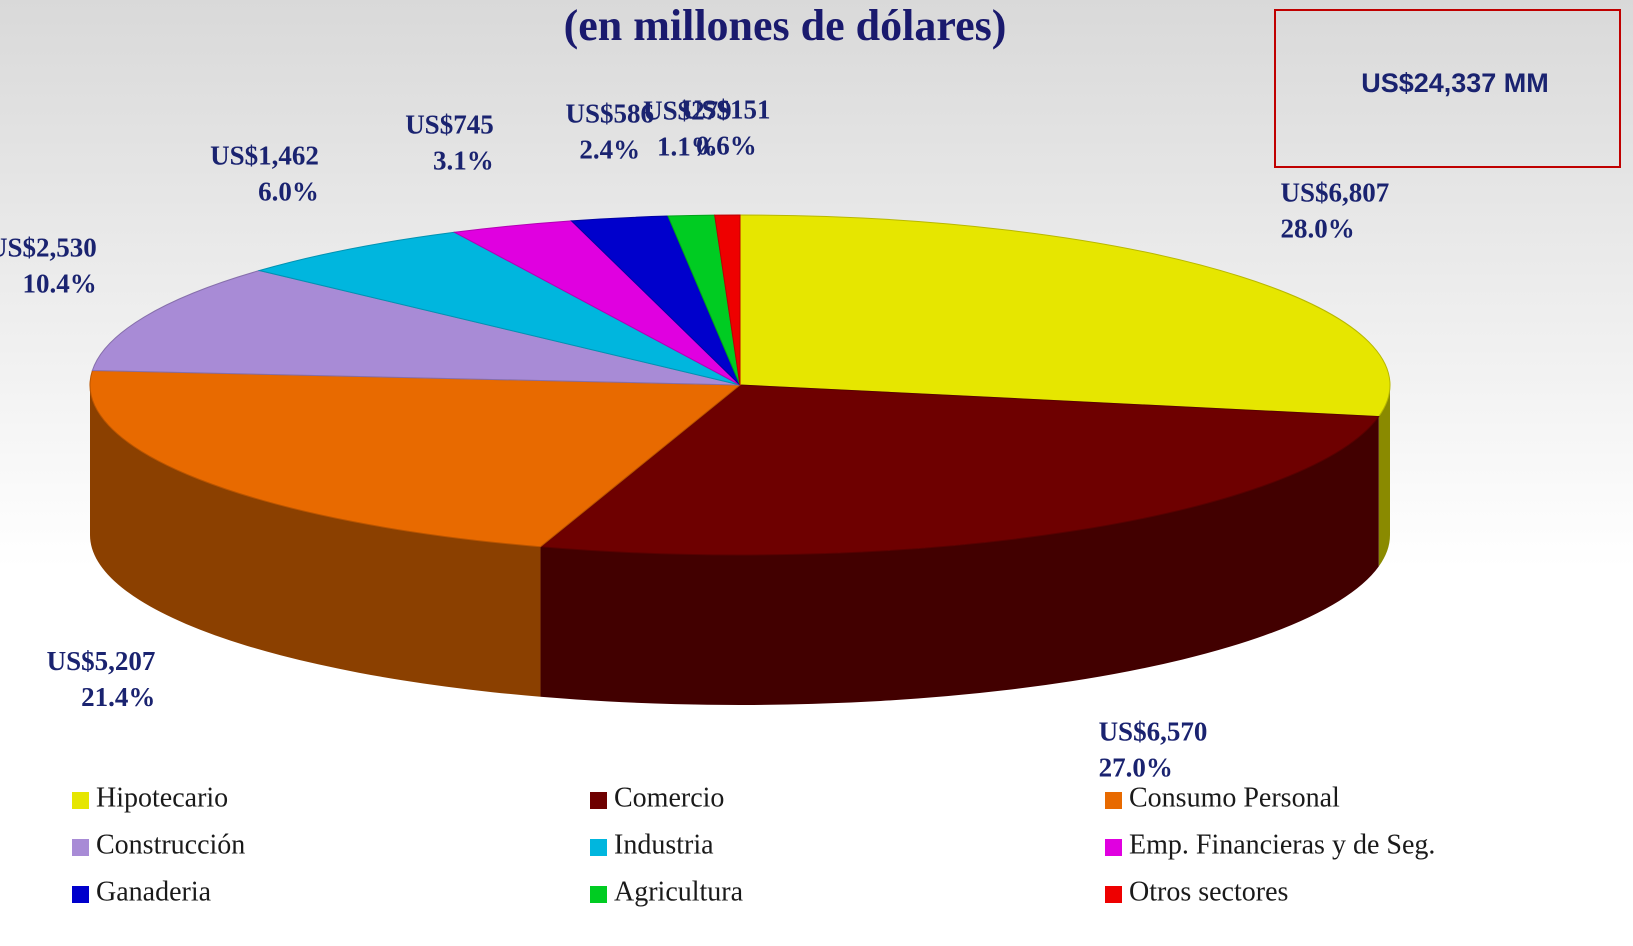 This screenshot has height=946, width=1633. Describe the element at coordinates (609, 114) in the screenshot. I see `value-label: US$586` at that location.